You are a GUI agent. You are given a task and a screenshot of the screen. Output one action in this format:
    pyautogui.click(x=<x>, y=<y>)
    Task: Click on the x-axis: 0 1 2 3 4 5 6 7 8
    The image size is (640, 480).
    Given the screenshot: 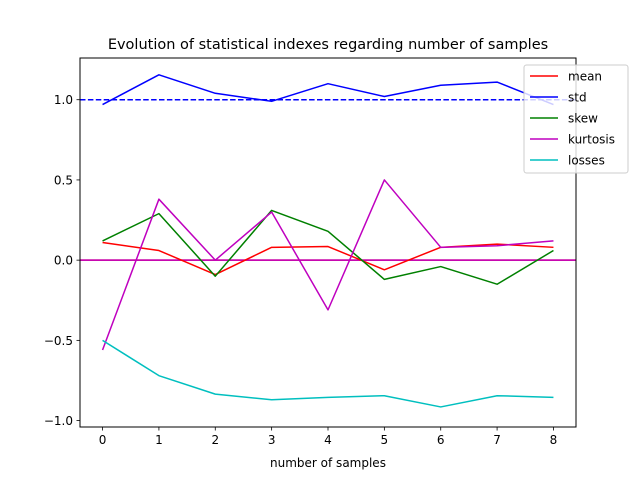 What is the action you would take?
    pyautogui.click(x=328, y=437)
    